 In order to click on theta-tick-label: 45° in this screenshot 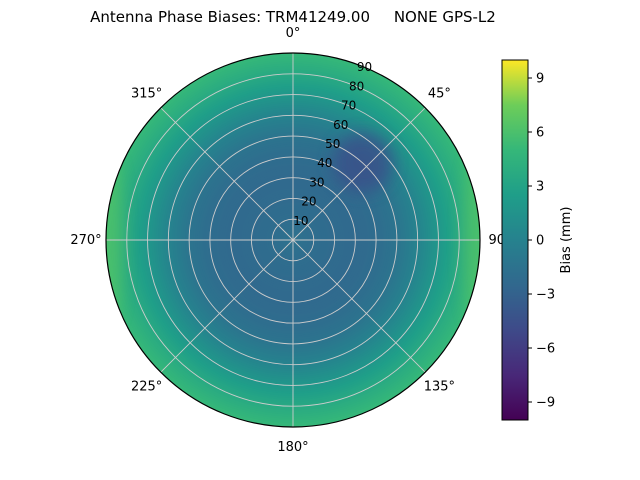, I will do `click(439, 94)`.